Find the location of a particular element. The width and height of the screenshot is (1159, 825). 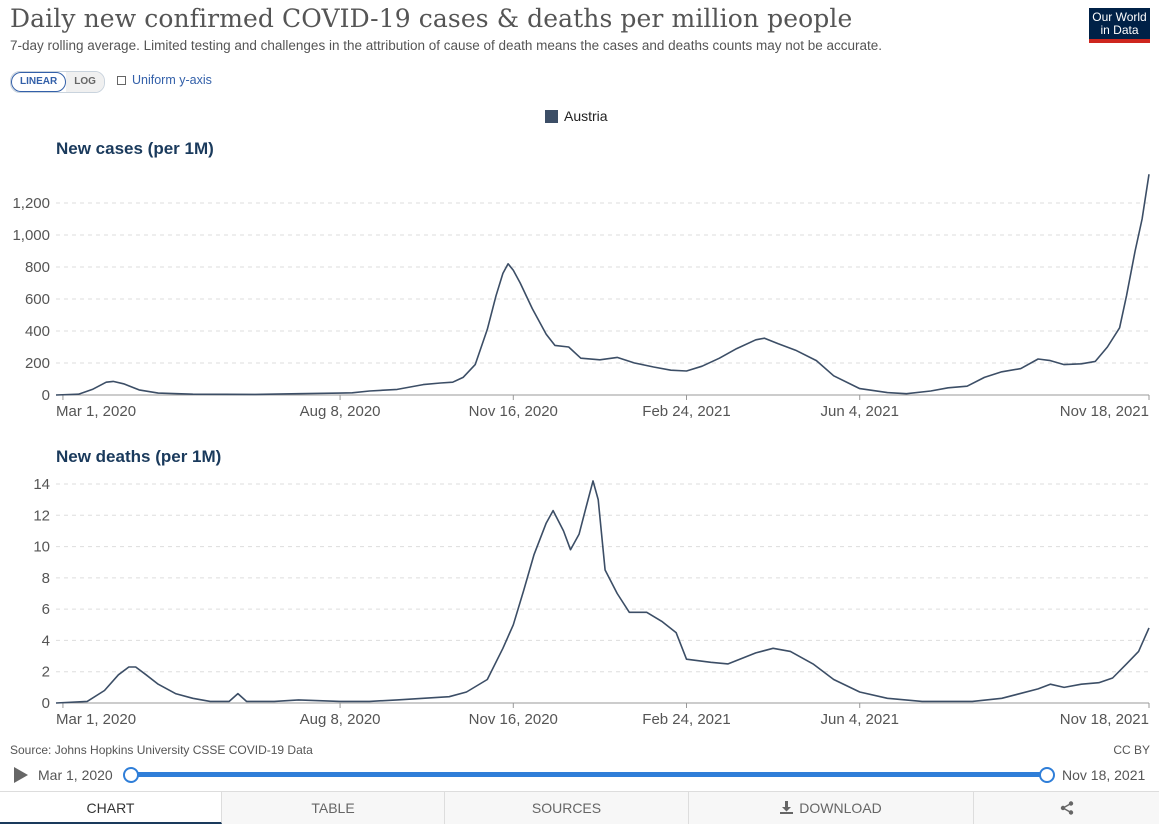

timeline-track is located at coordinates (588, 774).